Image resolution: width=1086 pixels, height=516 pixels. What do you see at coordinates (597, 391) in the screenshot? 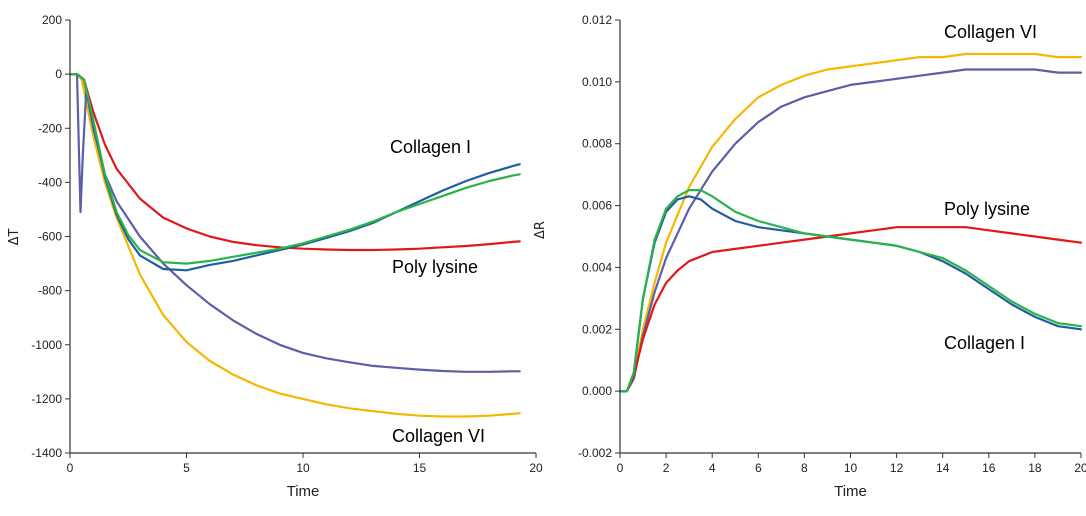
I see `y-tick-label: 0.000` at bounding box center [597, 391].